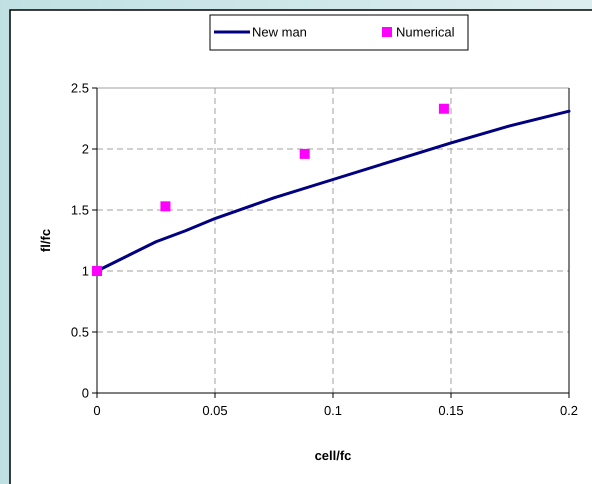 The image size is (592, 484). I want to click on legend-label: New man, so click(279, 32).